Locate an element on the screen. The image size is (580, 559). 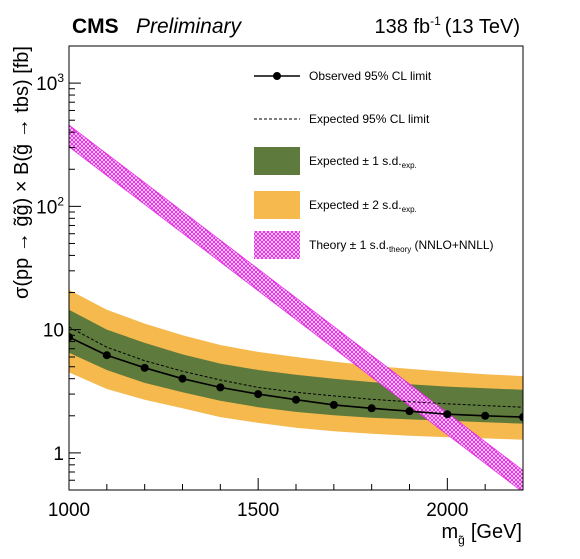
x-axis: 1000 1500 2000 is located at coordinates (286, 499).